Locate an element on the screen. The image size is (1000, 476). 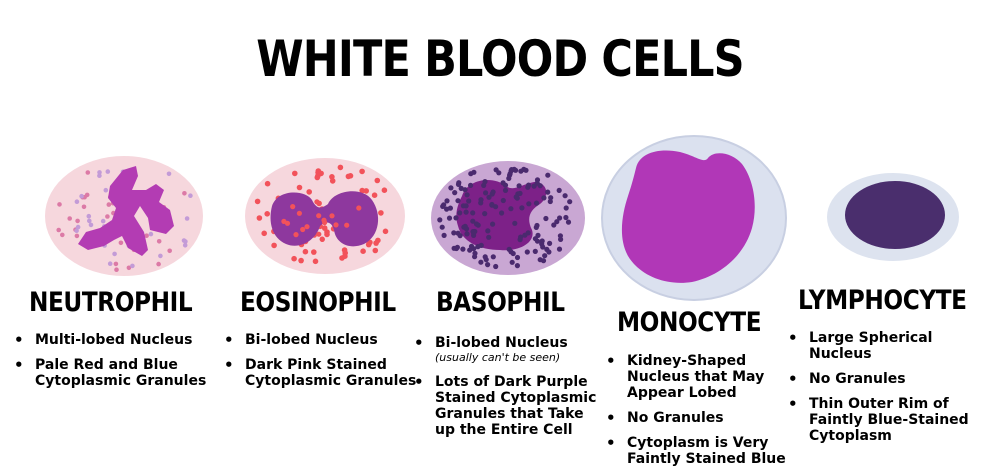
list-item: Bi-lobed Nucleus (usually can't be seen) is located at coordinates (507, 350).